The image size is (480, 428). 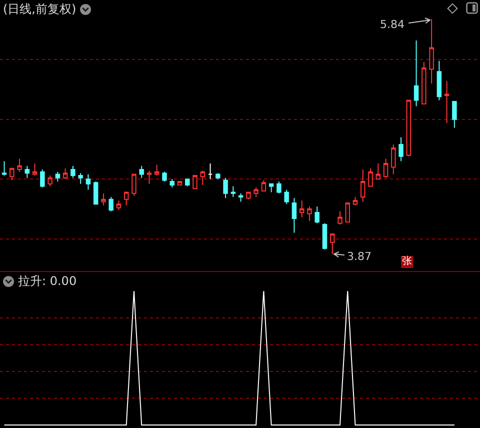 What do you see at coordinates (47, 281) in the screenshot?
I see `chart-title: 拉升: 0.00` at bounding box center [47, 281].